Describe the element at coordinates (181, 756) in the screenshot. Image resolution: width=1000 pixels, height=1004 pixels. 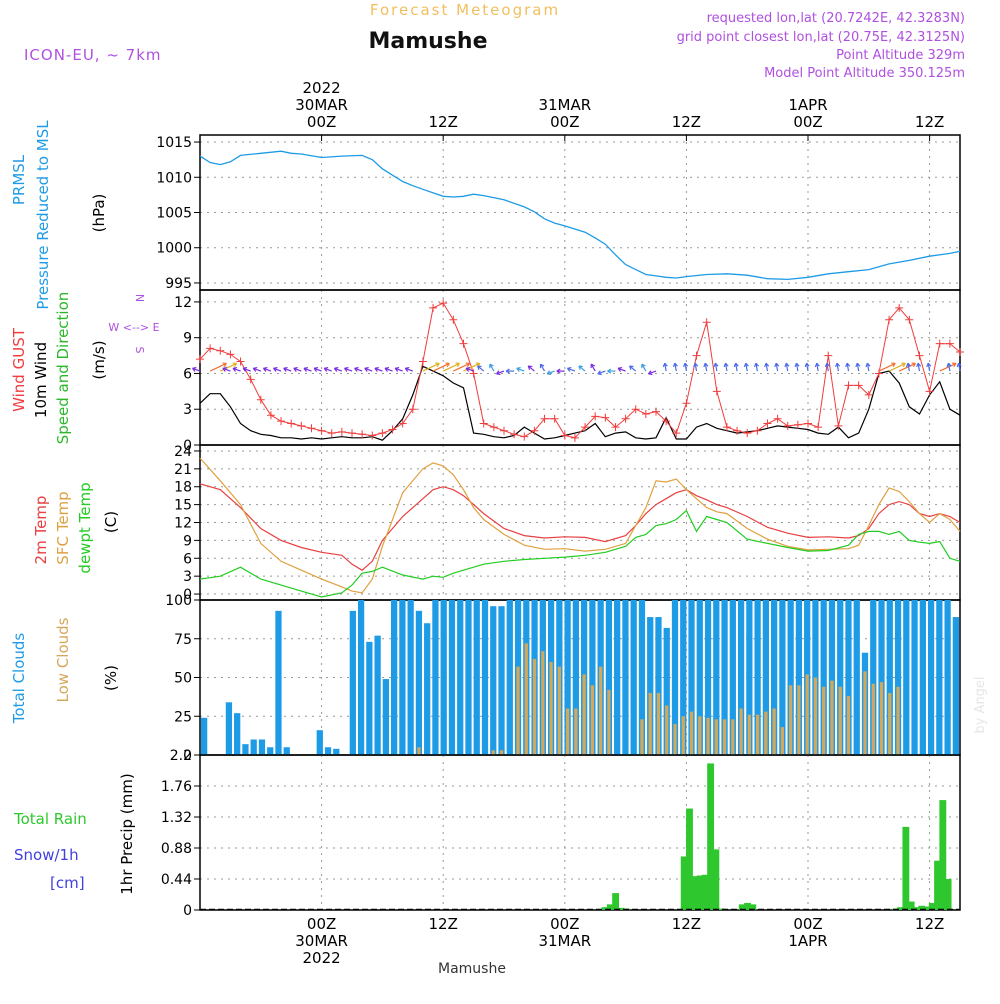
I see `precip-ytick-label: 2.2` at that location.